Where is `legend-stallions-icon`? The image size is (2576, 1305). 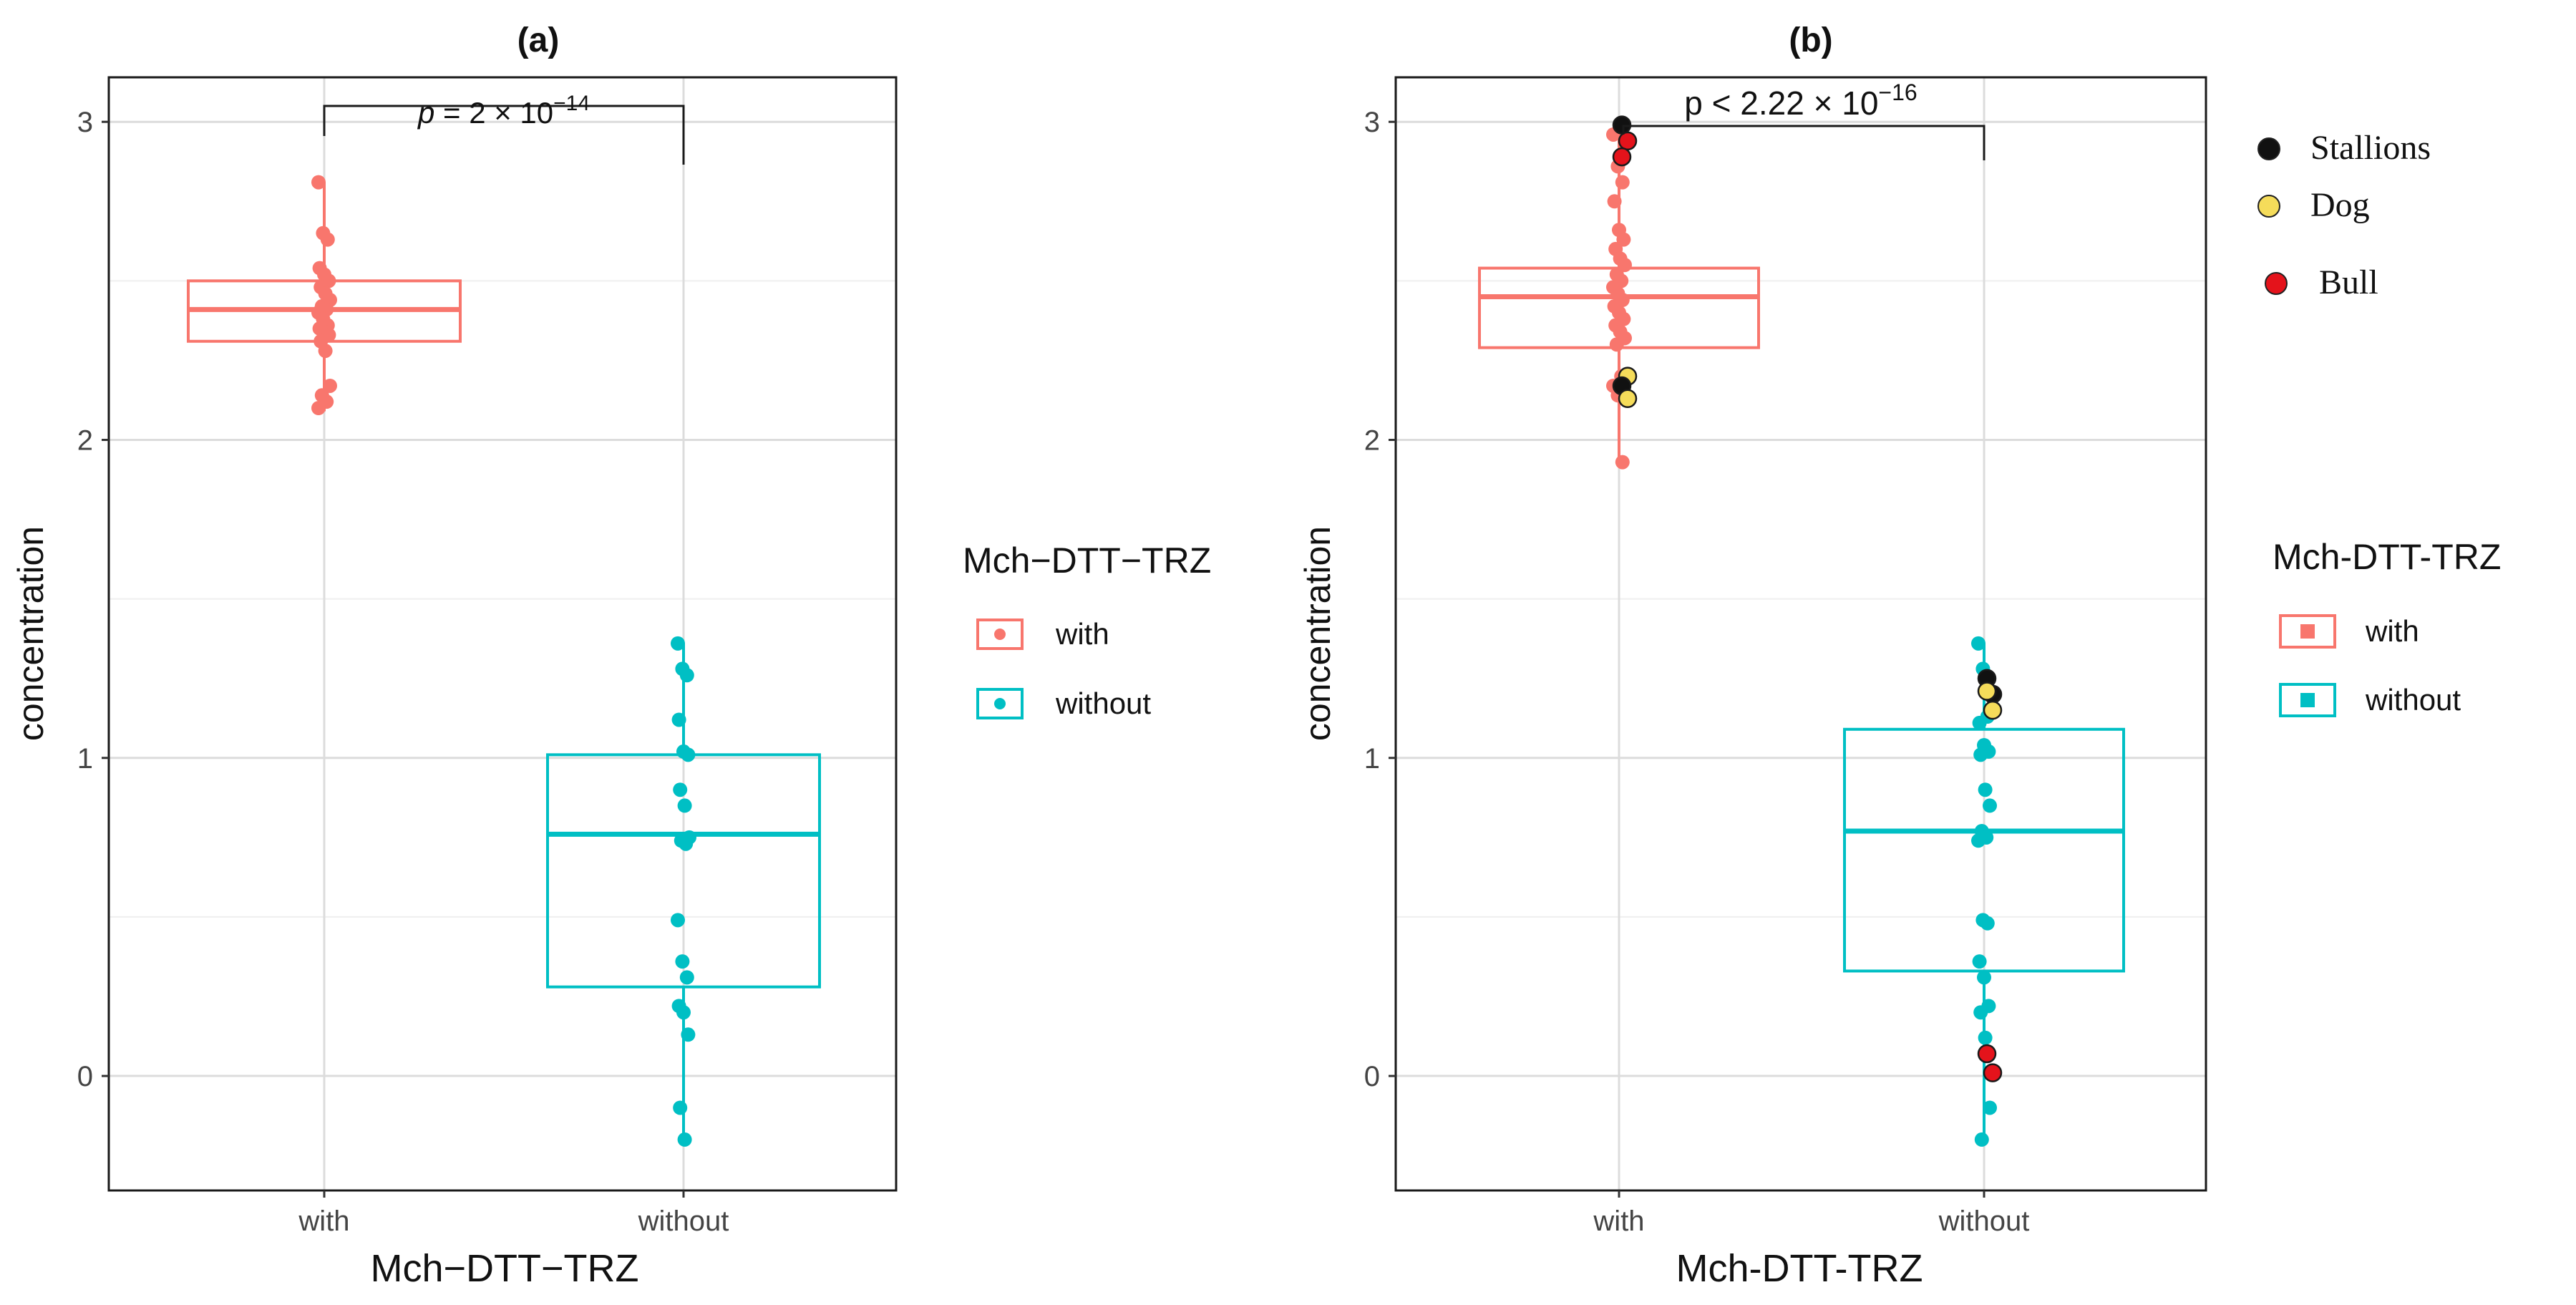 legend-stallions-icon is located at coordinates (2268, 148).